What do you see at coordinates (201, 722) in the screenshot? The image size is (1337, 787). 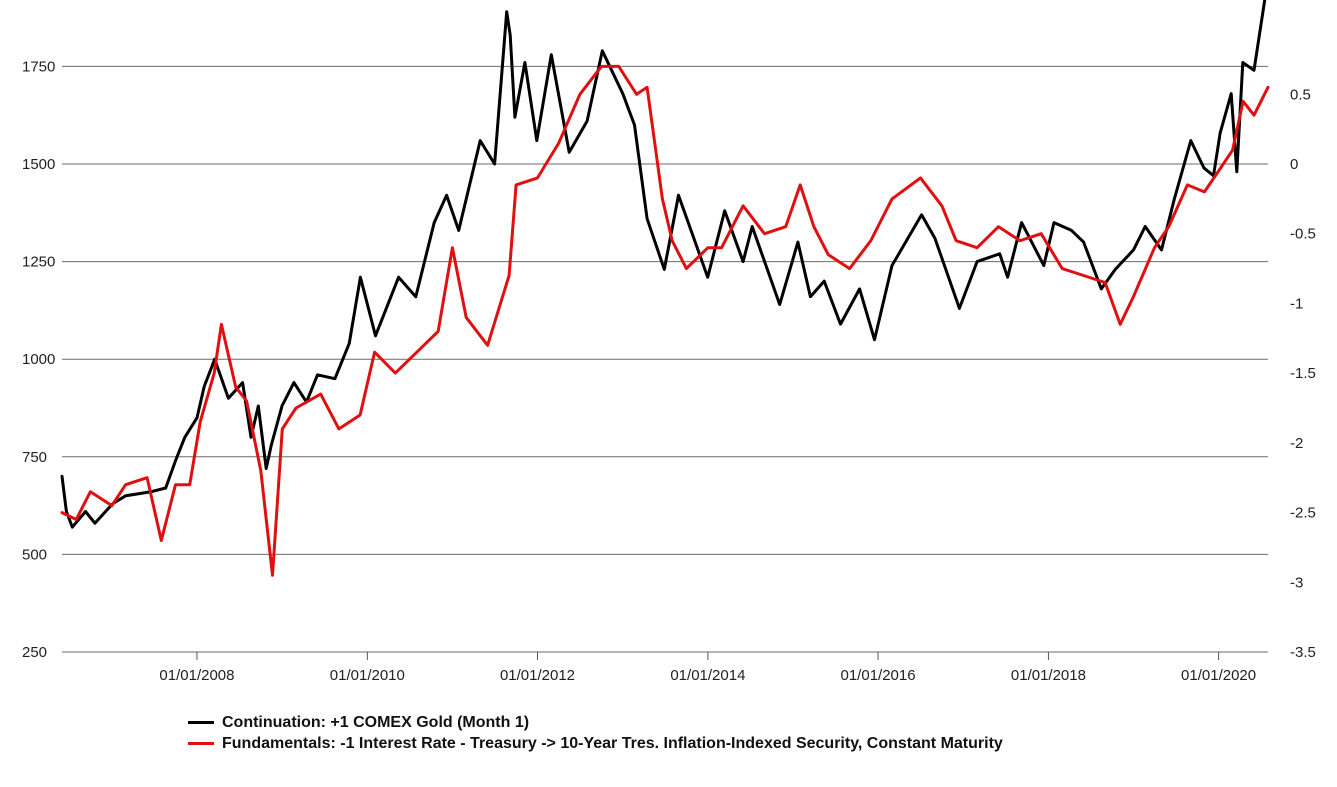 I see `legend-swatch-gold` at bounding box center [201, 722].